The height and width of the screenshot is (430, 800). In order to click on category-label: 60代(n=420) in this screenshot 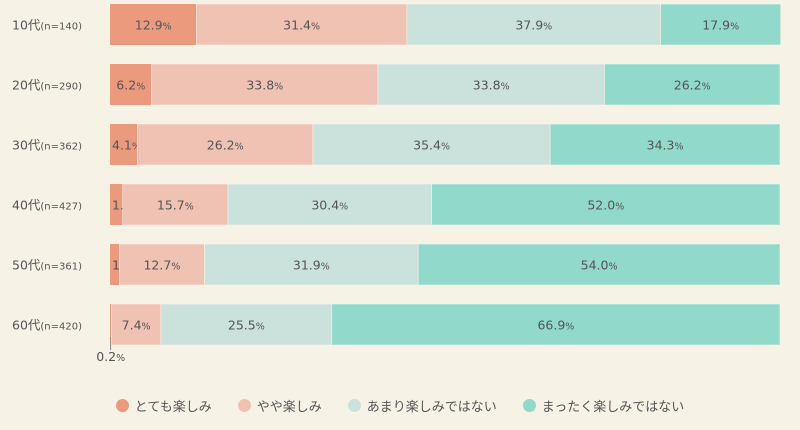, I will do `click(47, 325)`.